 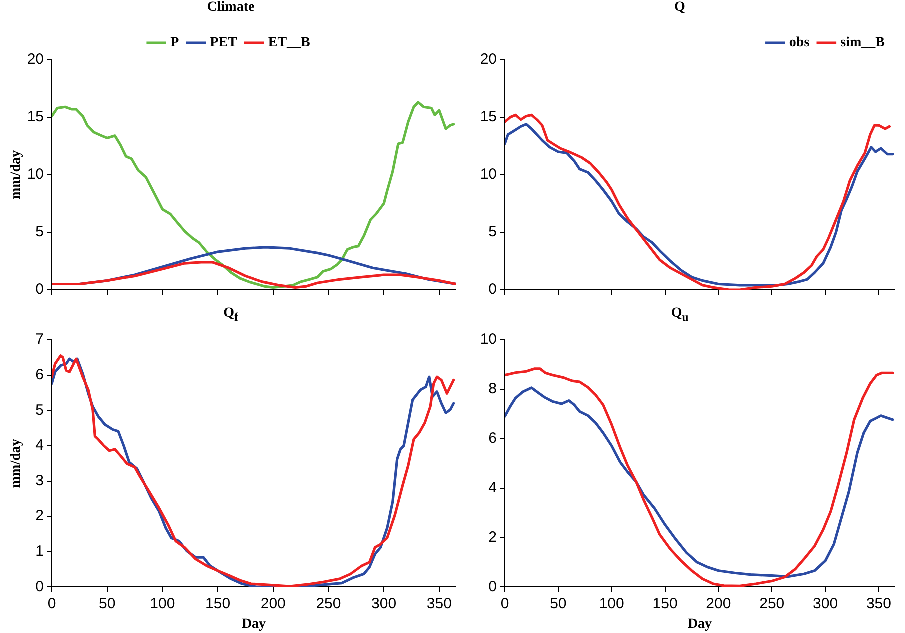 I want to click on legend-label: P, so click(x=175, y=43).